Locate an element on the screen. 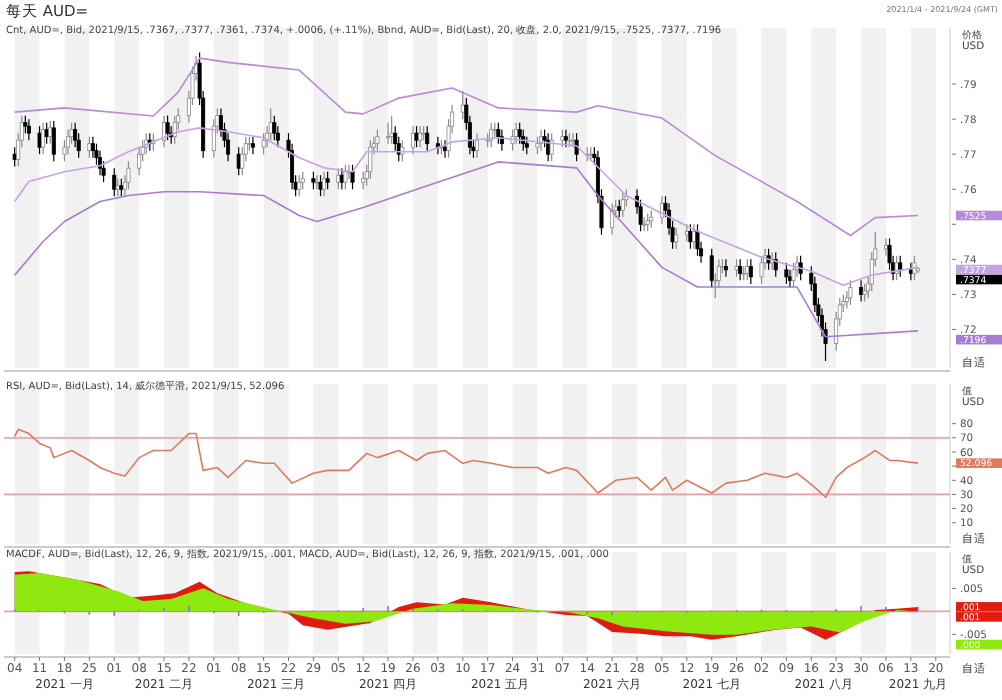 This screenshot has height=700, width=1002. line-series is located at coordinates (466, 463).